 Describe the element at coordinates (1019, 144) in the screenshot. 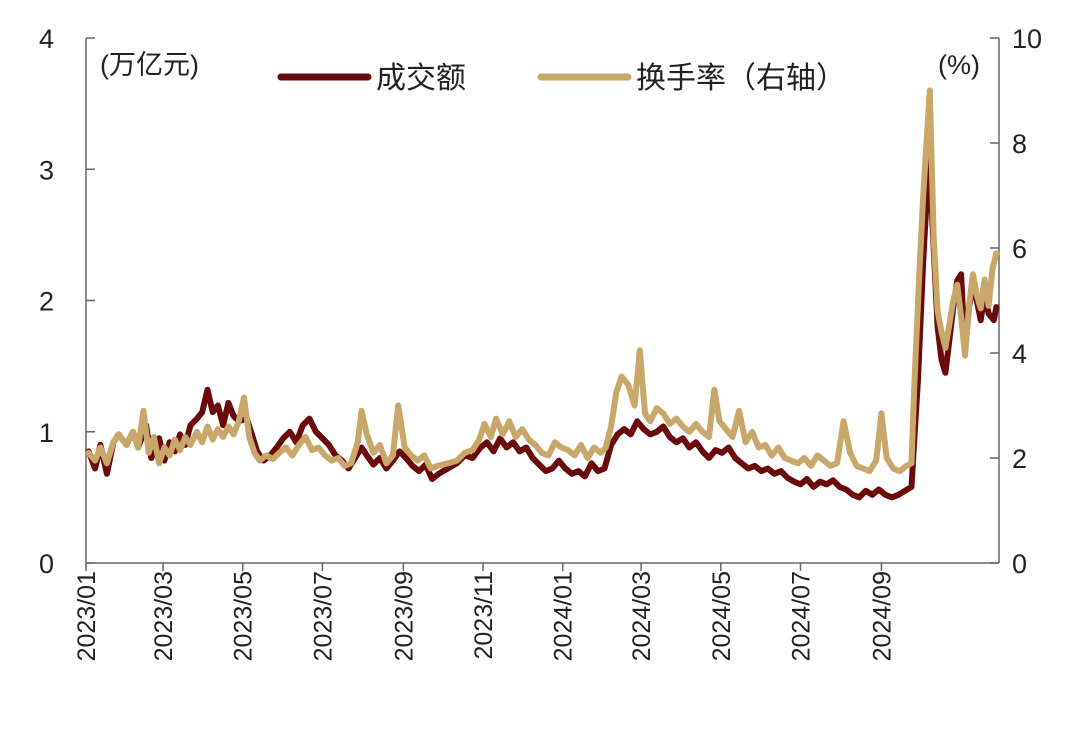

I see `right-axis-tick-label: 8` at that location.